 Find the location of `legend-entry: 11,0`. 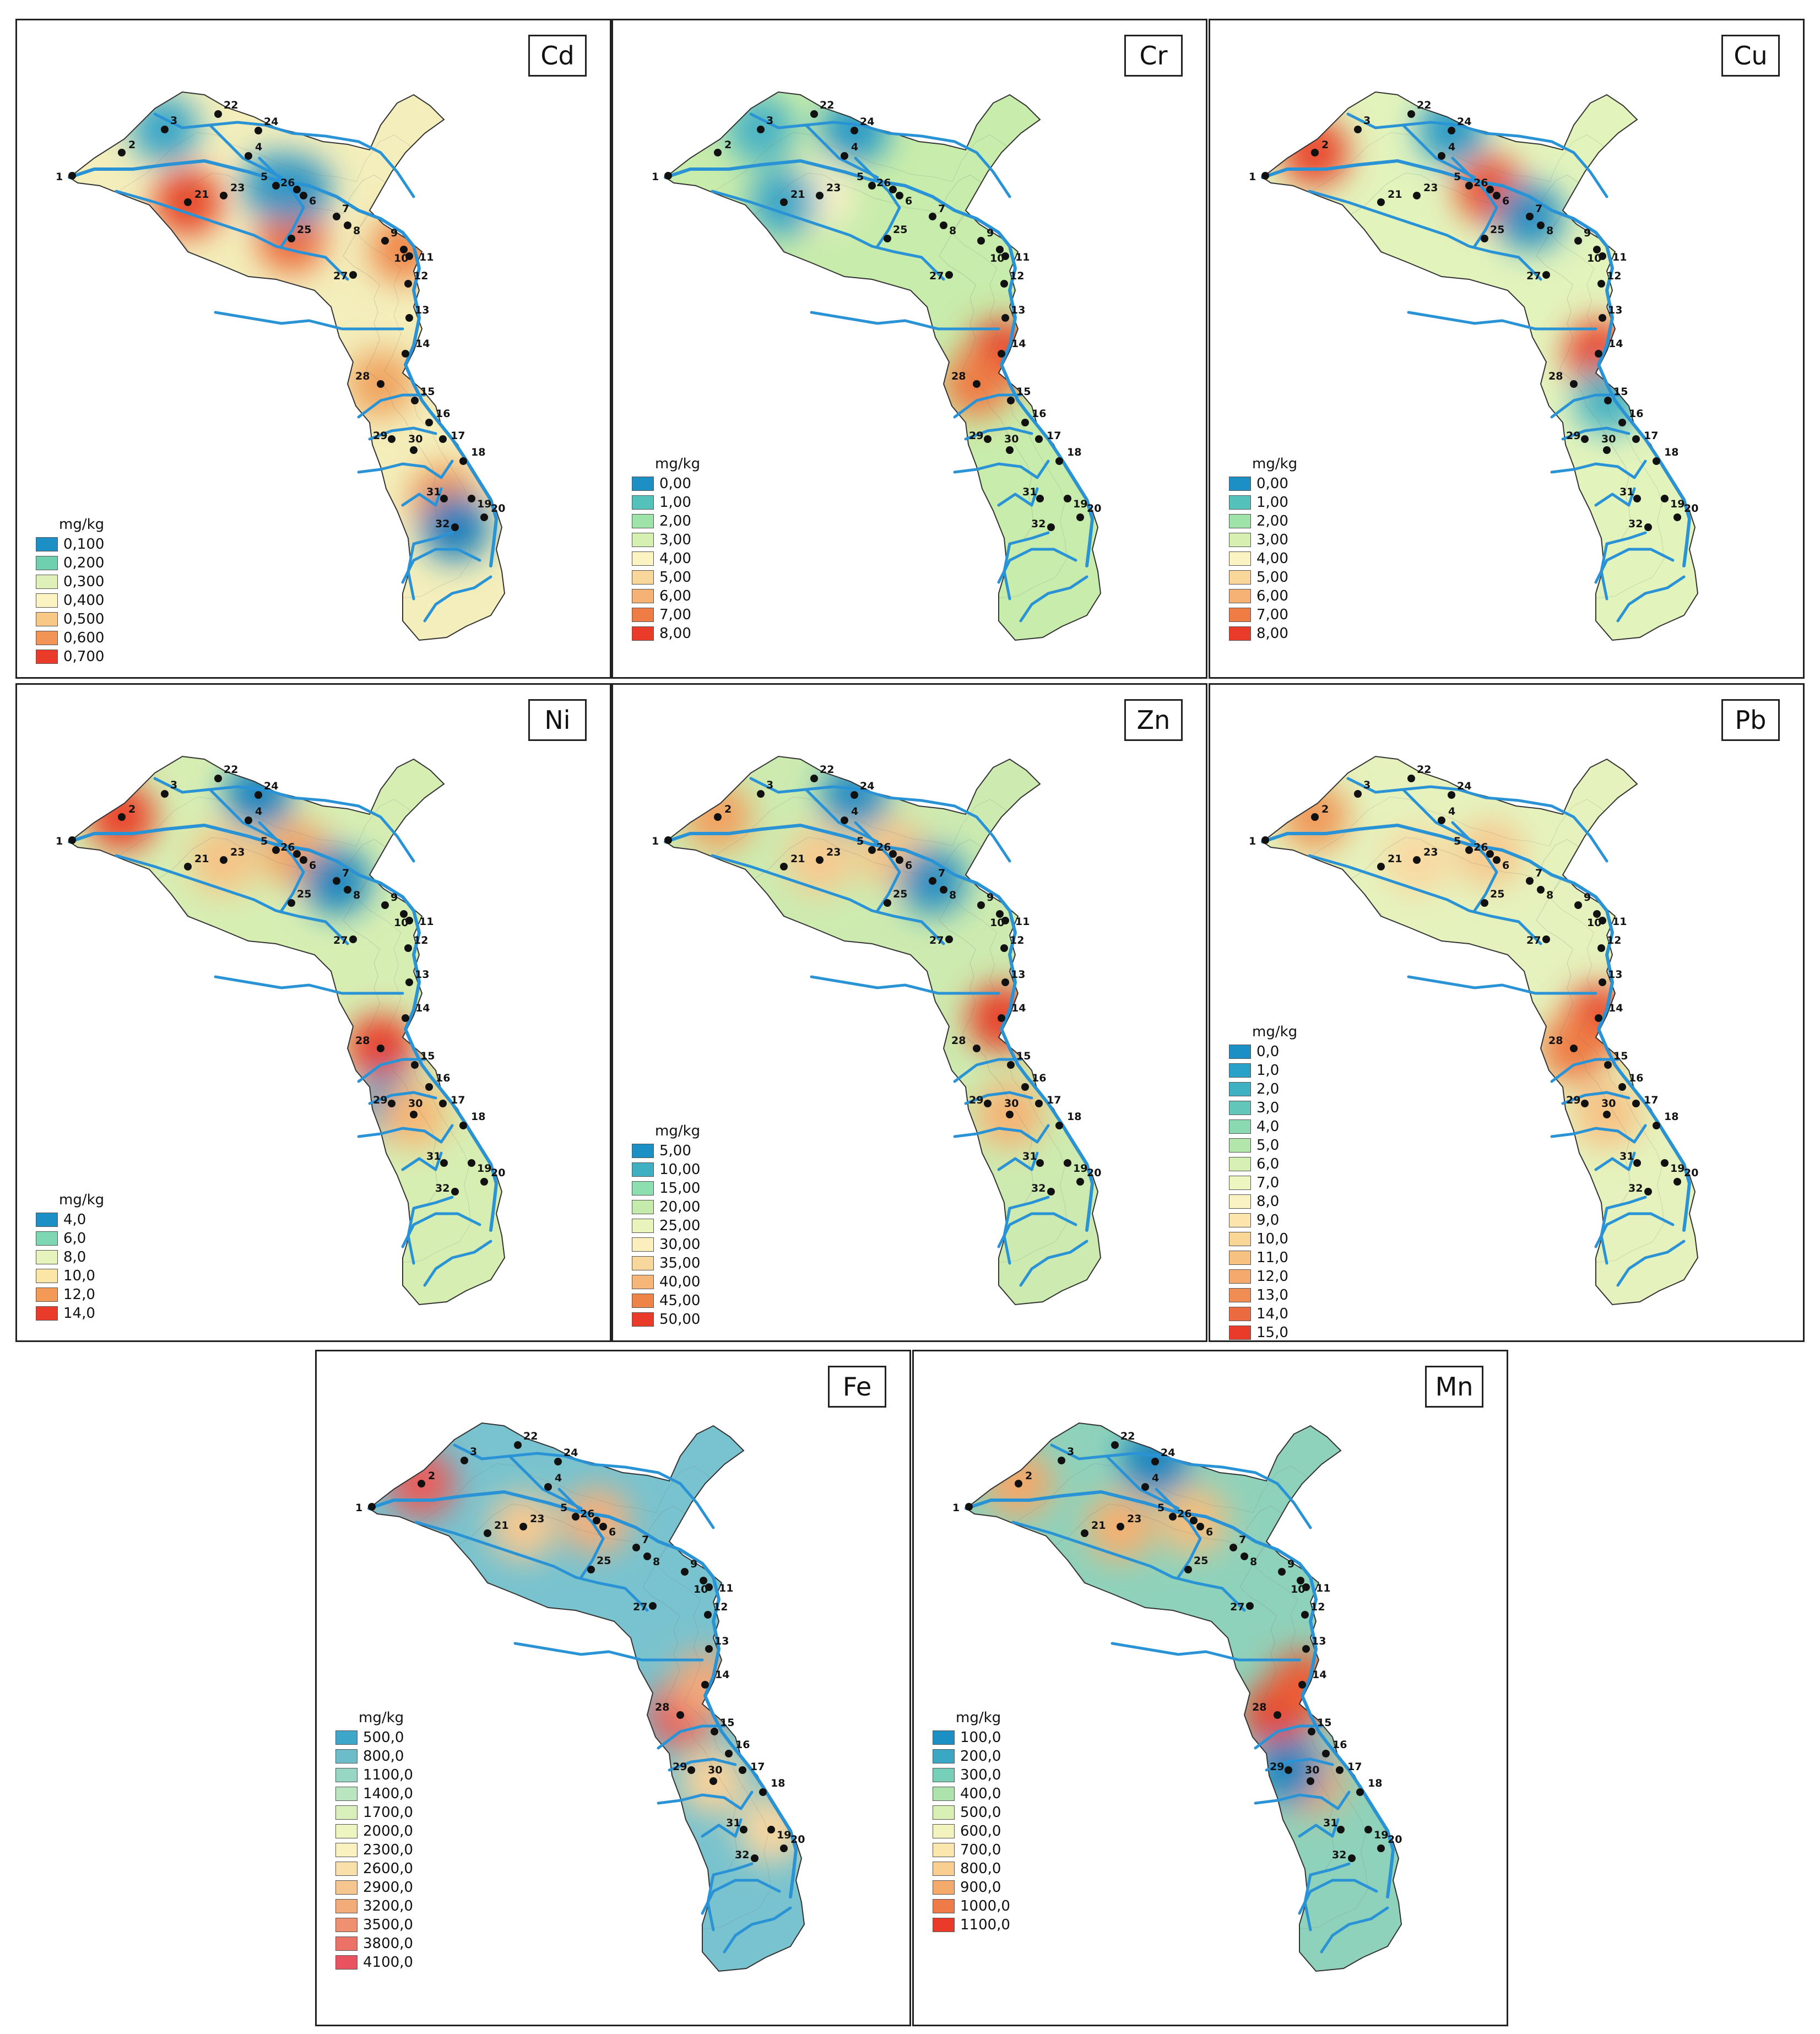

legend-entry: 11,0 is located at coordinates (1263, 1257).